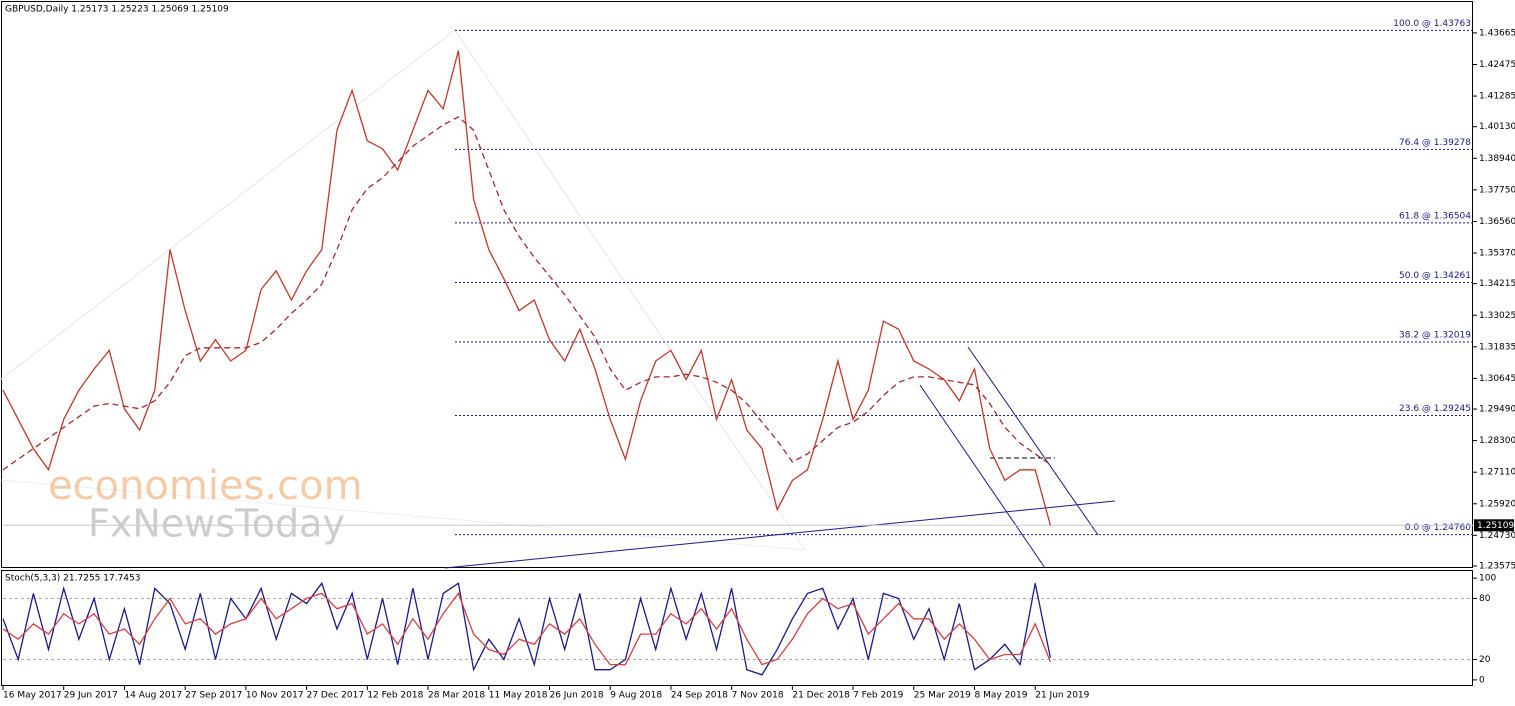 The width and height of the screenshot is (1515, 706). I want to click on last-price-label: 1.25109, so click(1495, 526).